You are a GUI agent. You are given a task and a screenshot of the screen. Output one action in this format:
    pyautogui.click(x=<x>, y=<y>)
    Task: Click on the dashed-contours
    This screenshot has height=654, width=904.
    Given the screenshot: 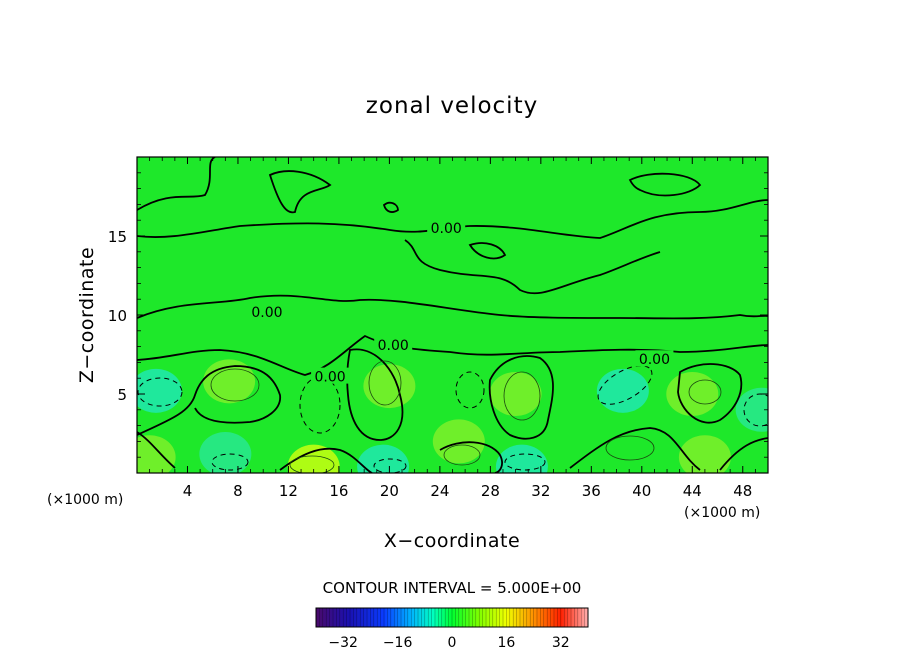 What is the action you would take?
    pyautogui.click(x=452, y=419)
    